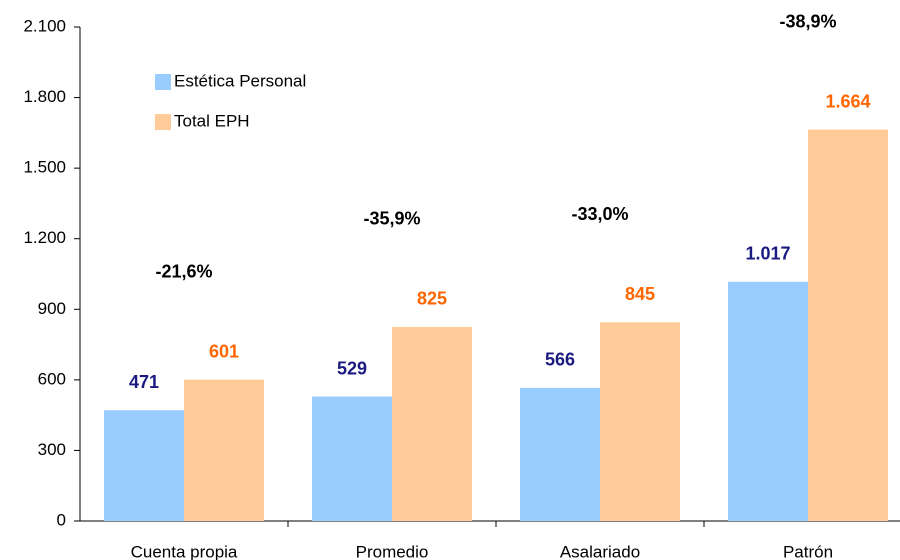  I want to click on y-tick-label: 600, so click(52, 378).